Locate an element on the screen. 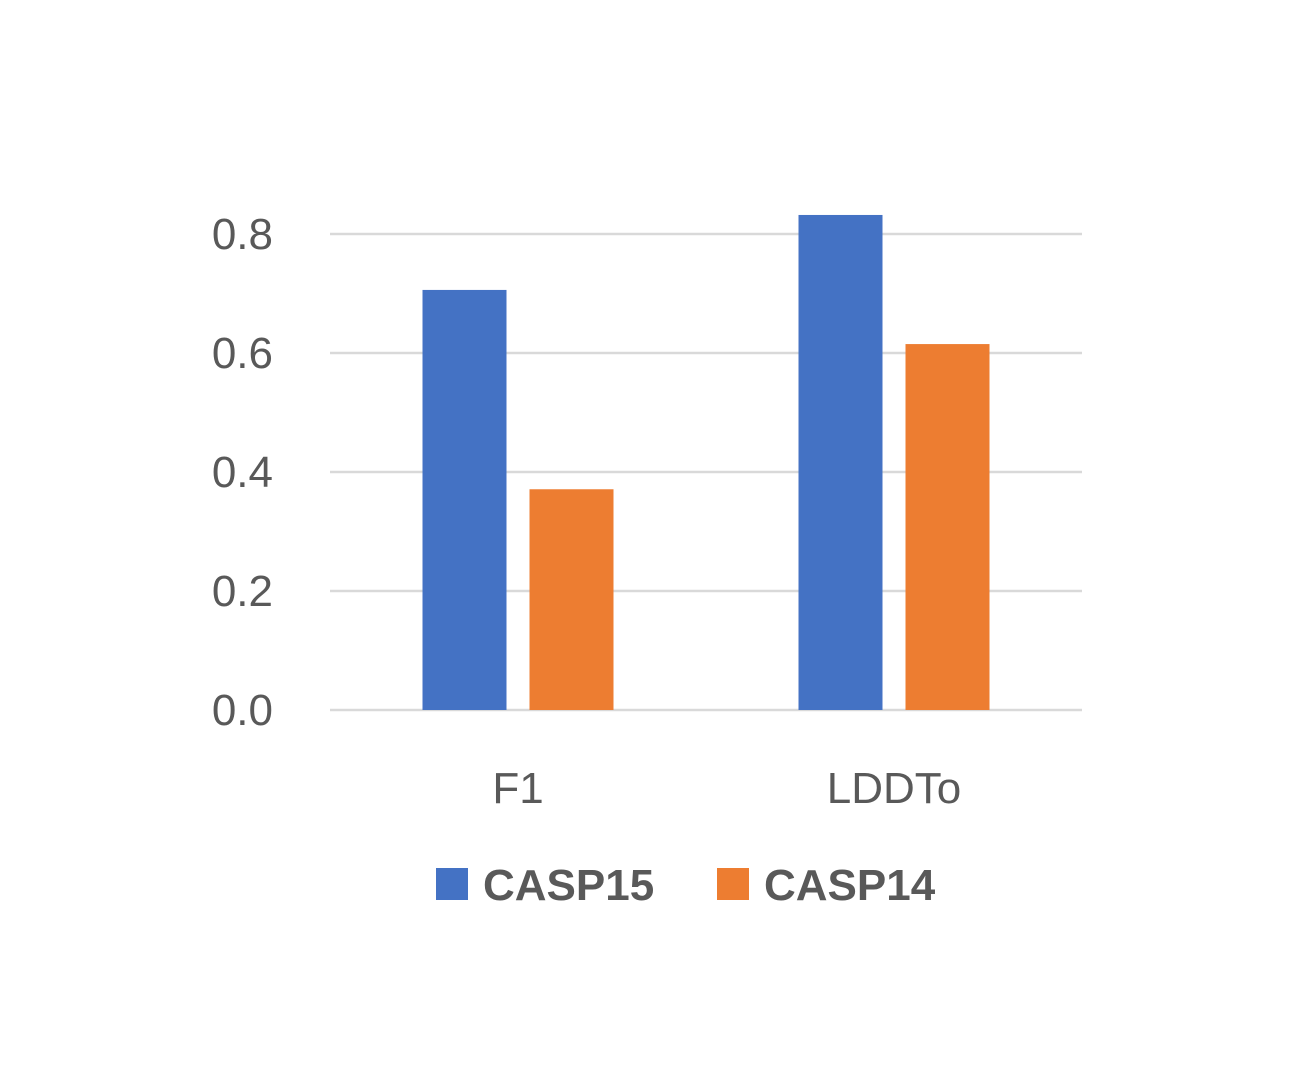 This screenshot has height=1074, width=1316. bar-casp15-f1 is located at coordinates (464, 499).